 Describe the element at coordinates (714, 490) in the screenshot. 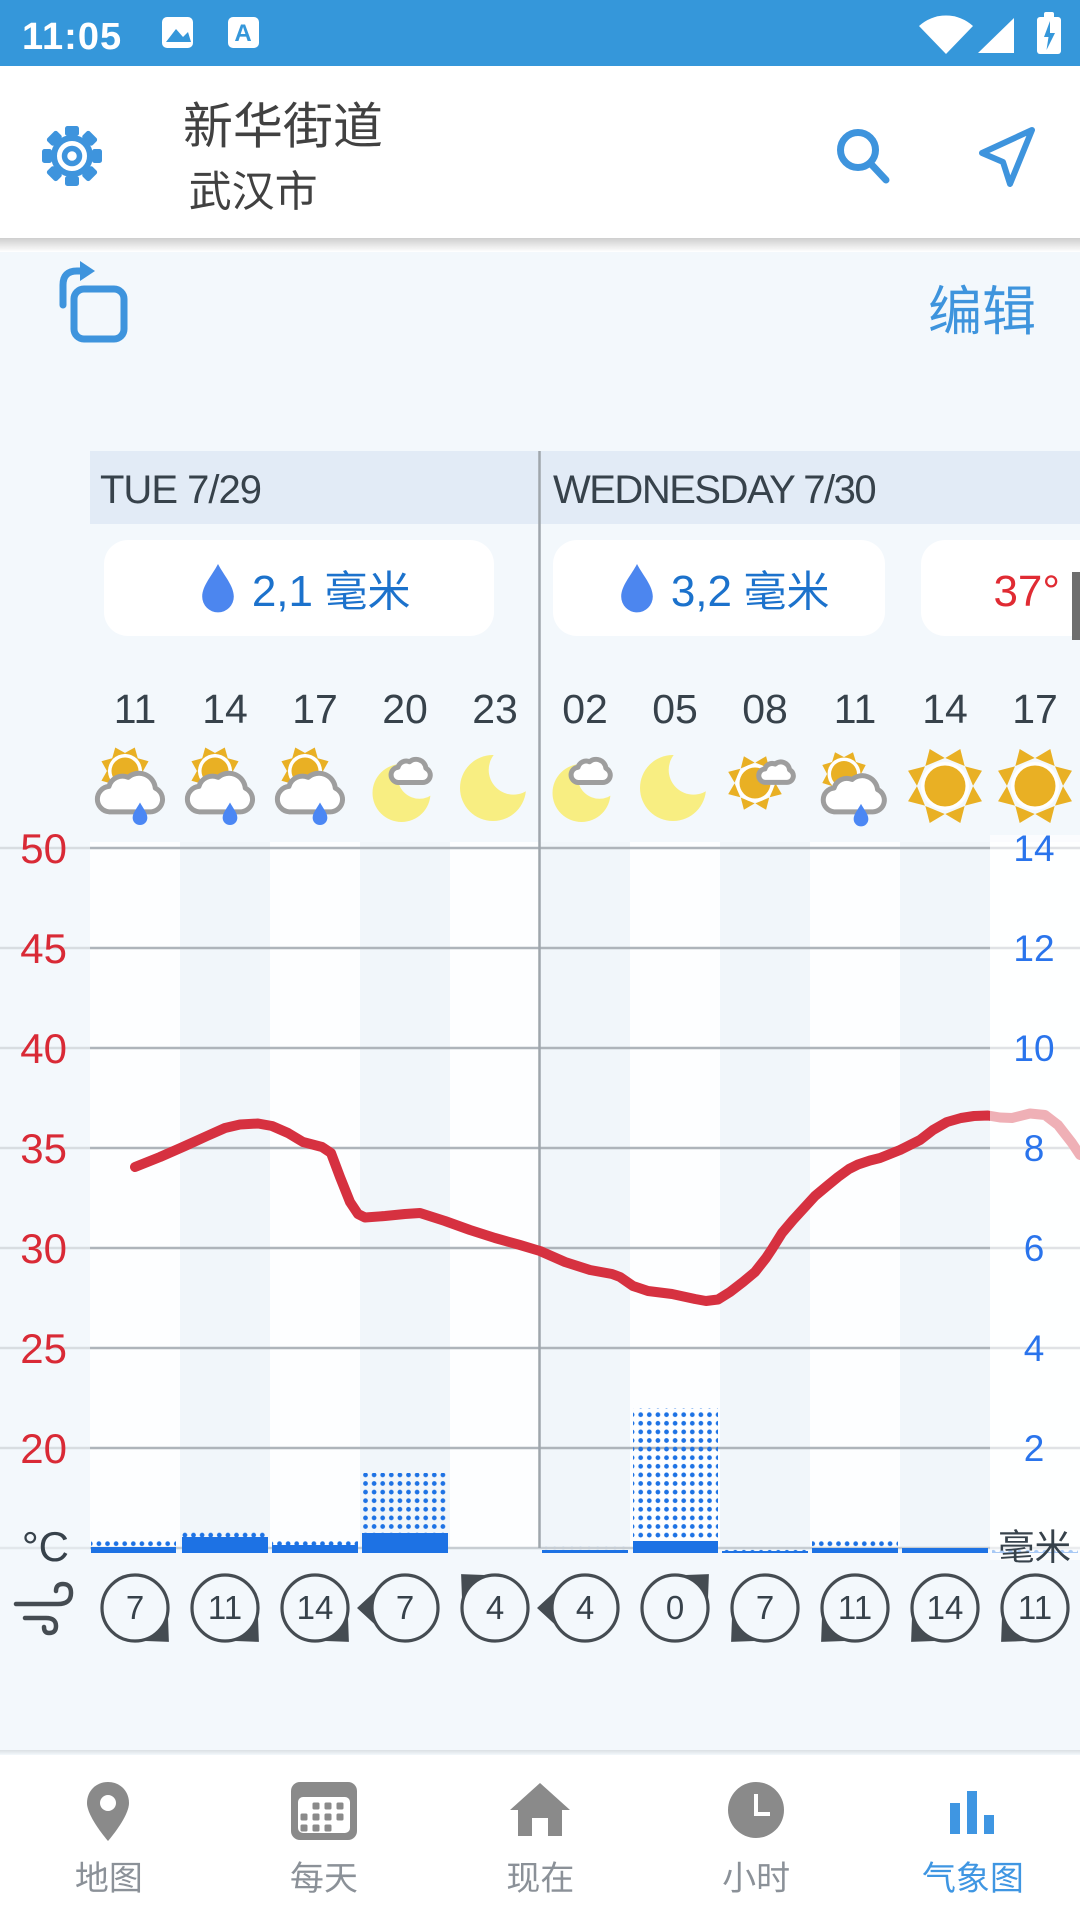

I see `svg-text: WEDNESDAY 7/30` at that location.